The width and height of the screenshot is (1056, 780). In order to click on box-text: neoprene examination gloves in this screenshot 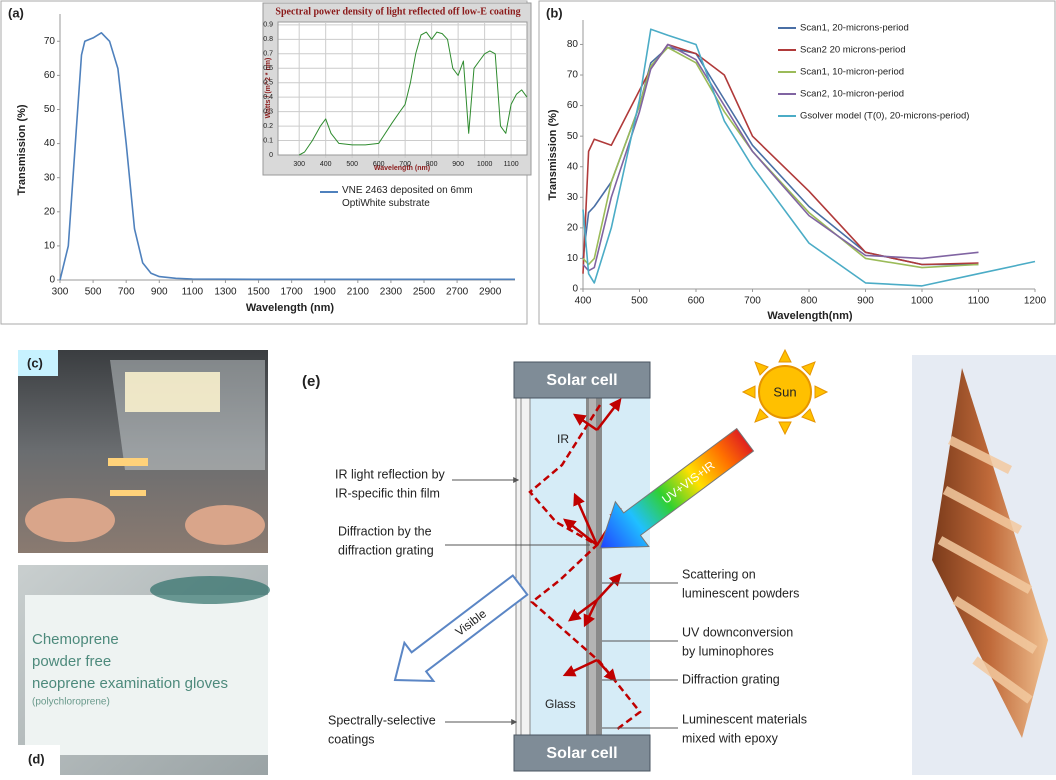, I will do `click(130, 683)`.